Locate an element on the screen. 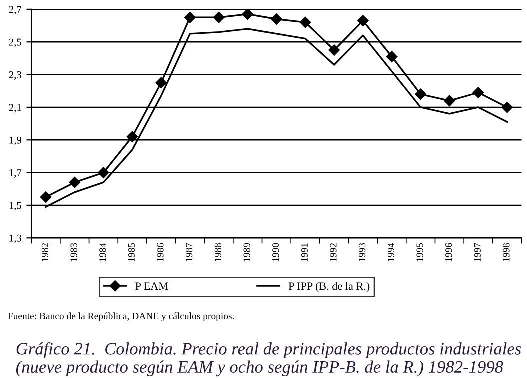  x-tick-label: 1992 is located at coordinates (333, 253).